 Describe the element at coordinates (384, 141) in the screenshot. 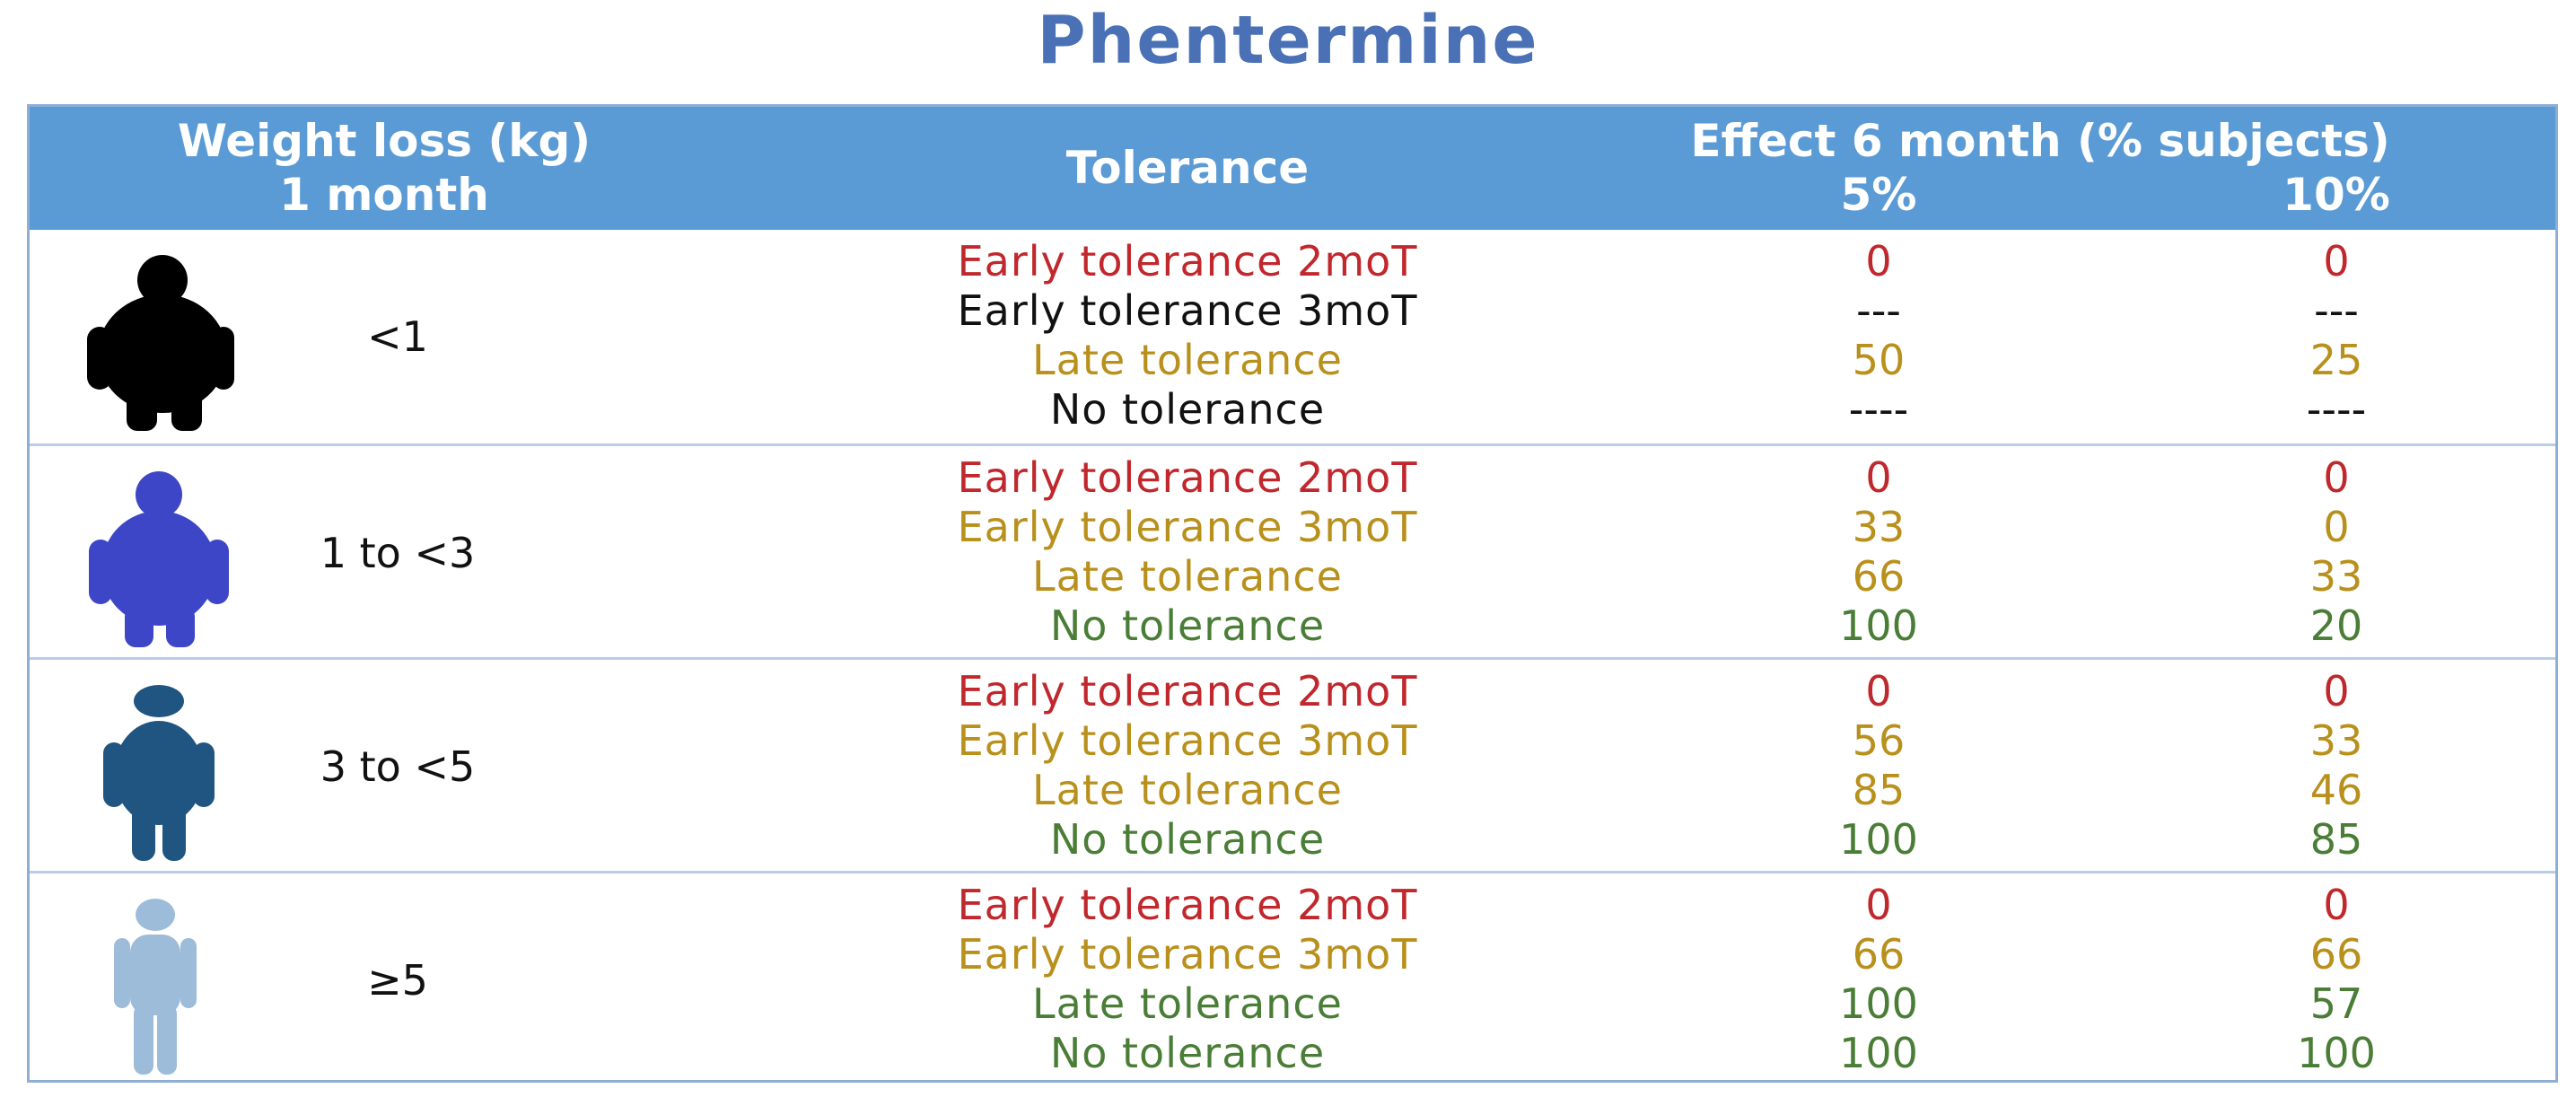

I see `header-weight-line1: Weight loss (kg)` at that location.